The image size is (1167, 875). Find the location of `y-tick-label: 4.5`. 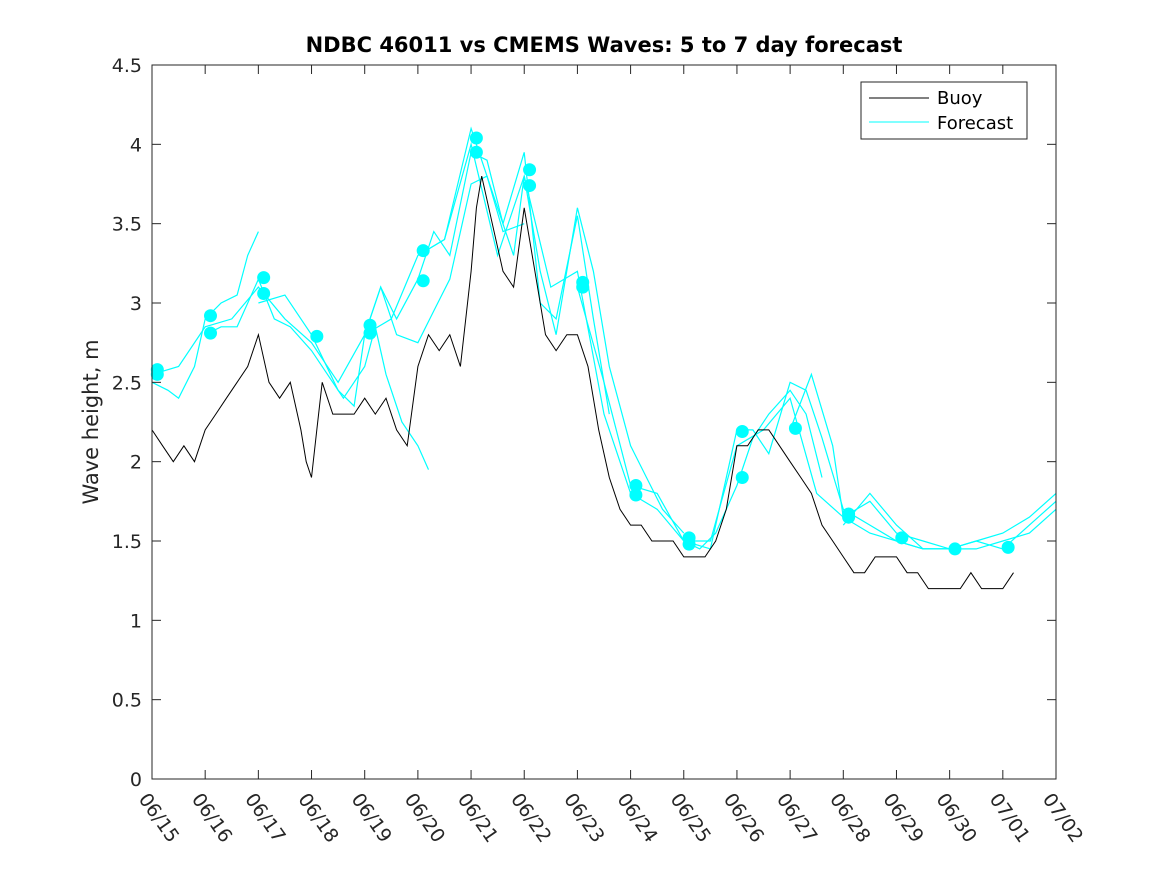

y-tick-label: 4.5 is located at coordinates (127, 66).